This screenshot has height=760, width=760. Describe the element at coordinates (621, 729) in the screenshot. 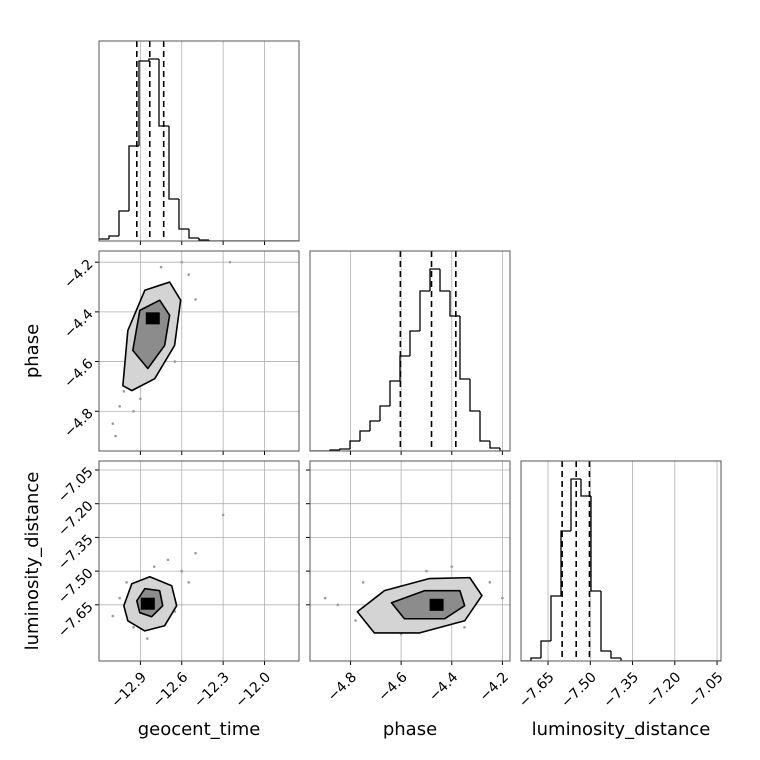

I see `x-axis-label: luminosity_distance` at that location.